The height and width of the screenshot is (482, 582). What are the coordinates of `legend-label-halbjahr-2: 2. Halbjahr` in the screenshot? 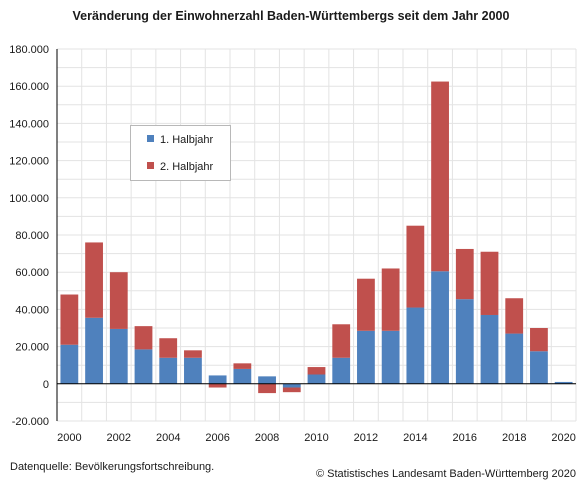 It's located at (187, 167).